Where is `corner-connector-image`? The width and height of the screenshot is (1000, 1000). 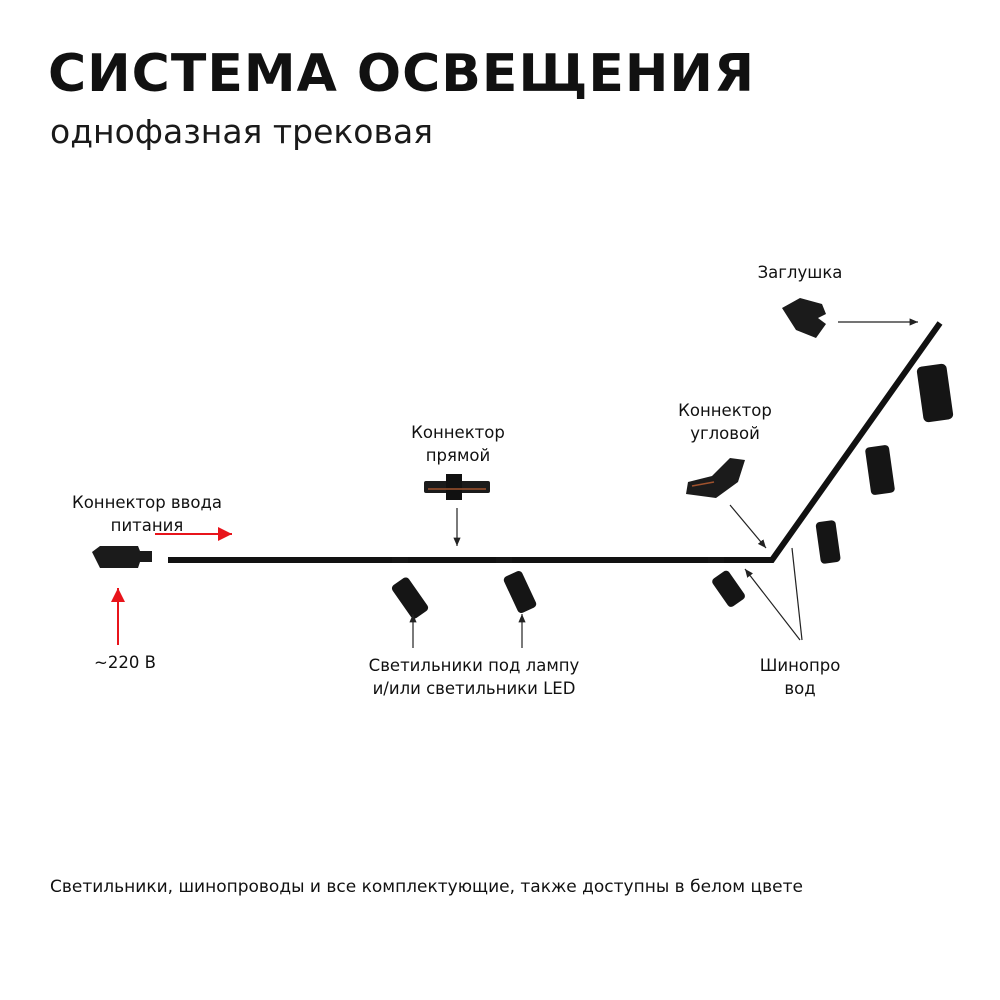
corner-connector-image is located at coordinates (715, 478).